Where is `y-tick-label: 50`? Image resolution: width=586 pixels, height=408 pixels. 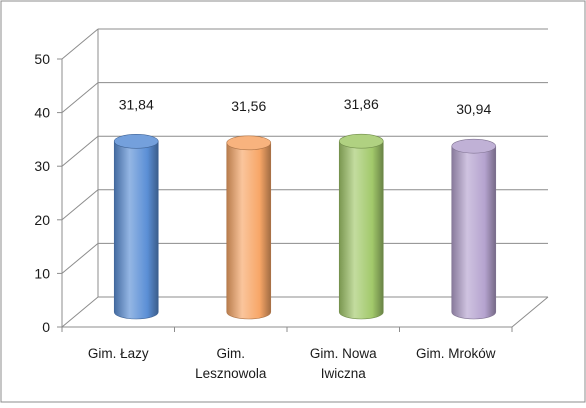 y-tick-label: 50 is located at coordinates (42, 59).